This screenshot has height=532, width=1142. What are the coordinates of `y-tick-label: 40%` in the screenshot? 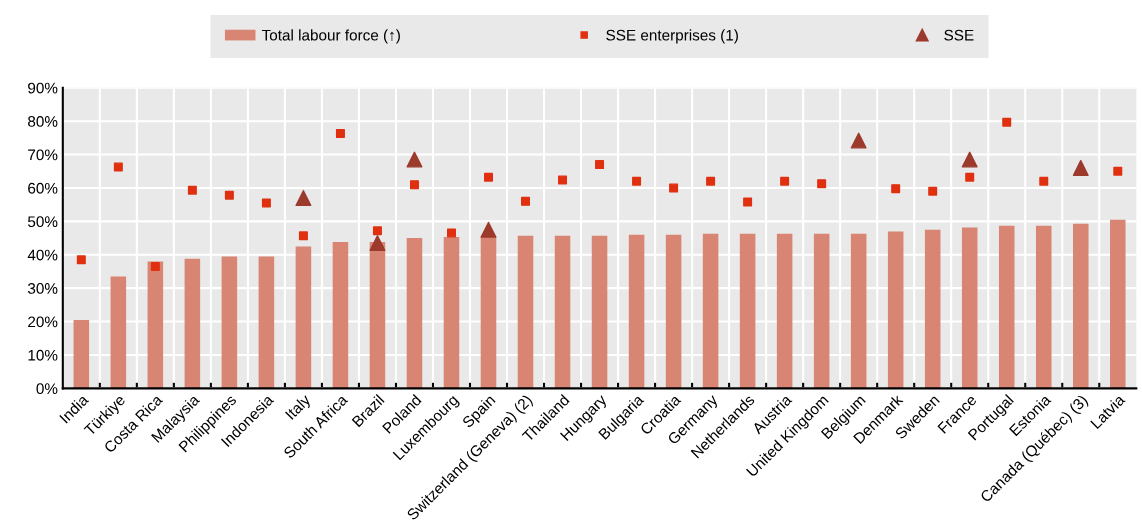 It's located at (42, 255).